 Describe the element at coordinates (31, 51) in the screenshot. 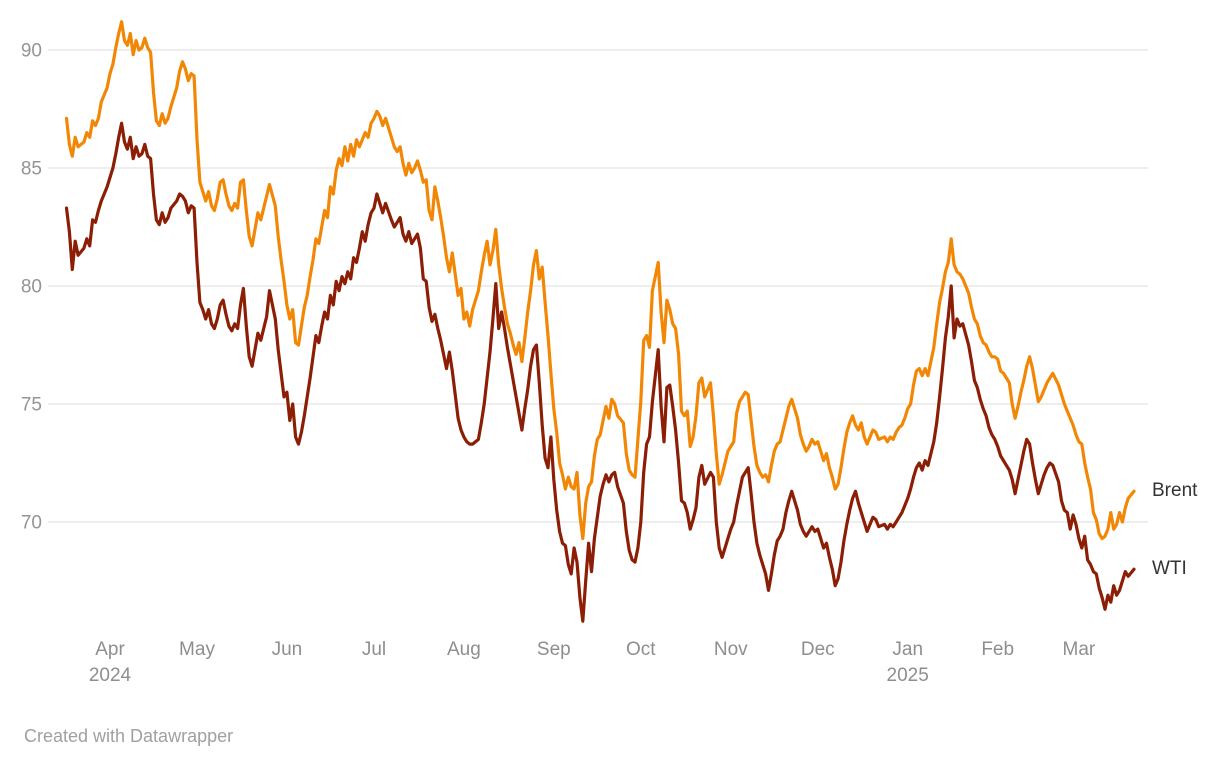

I see `y-axis-label: 90` at that location.